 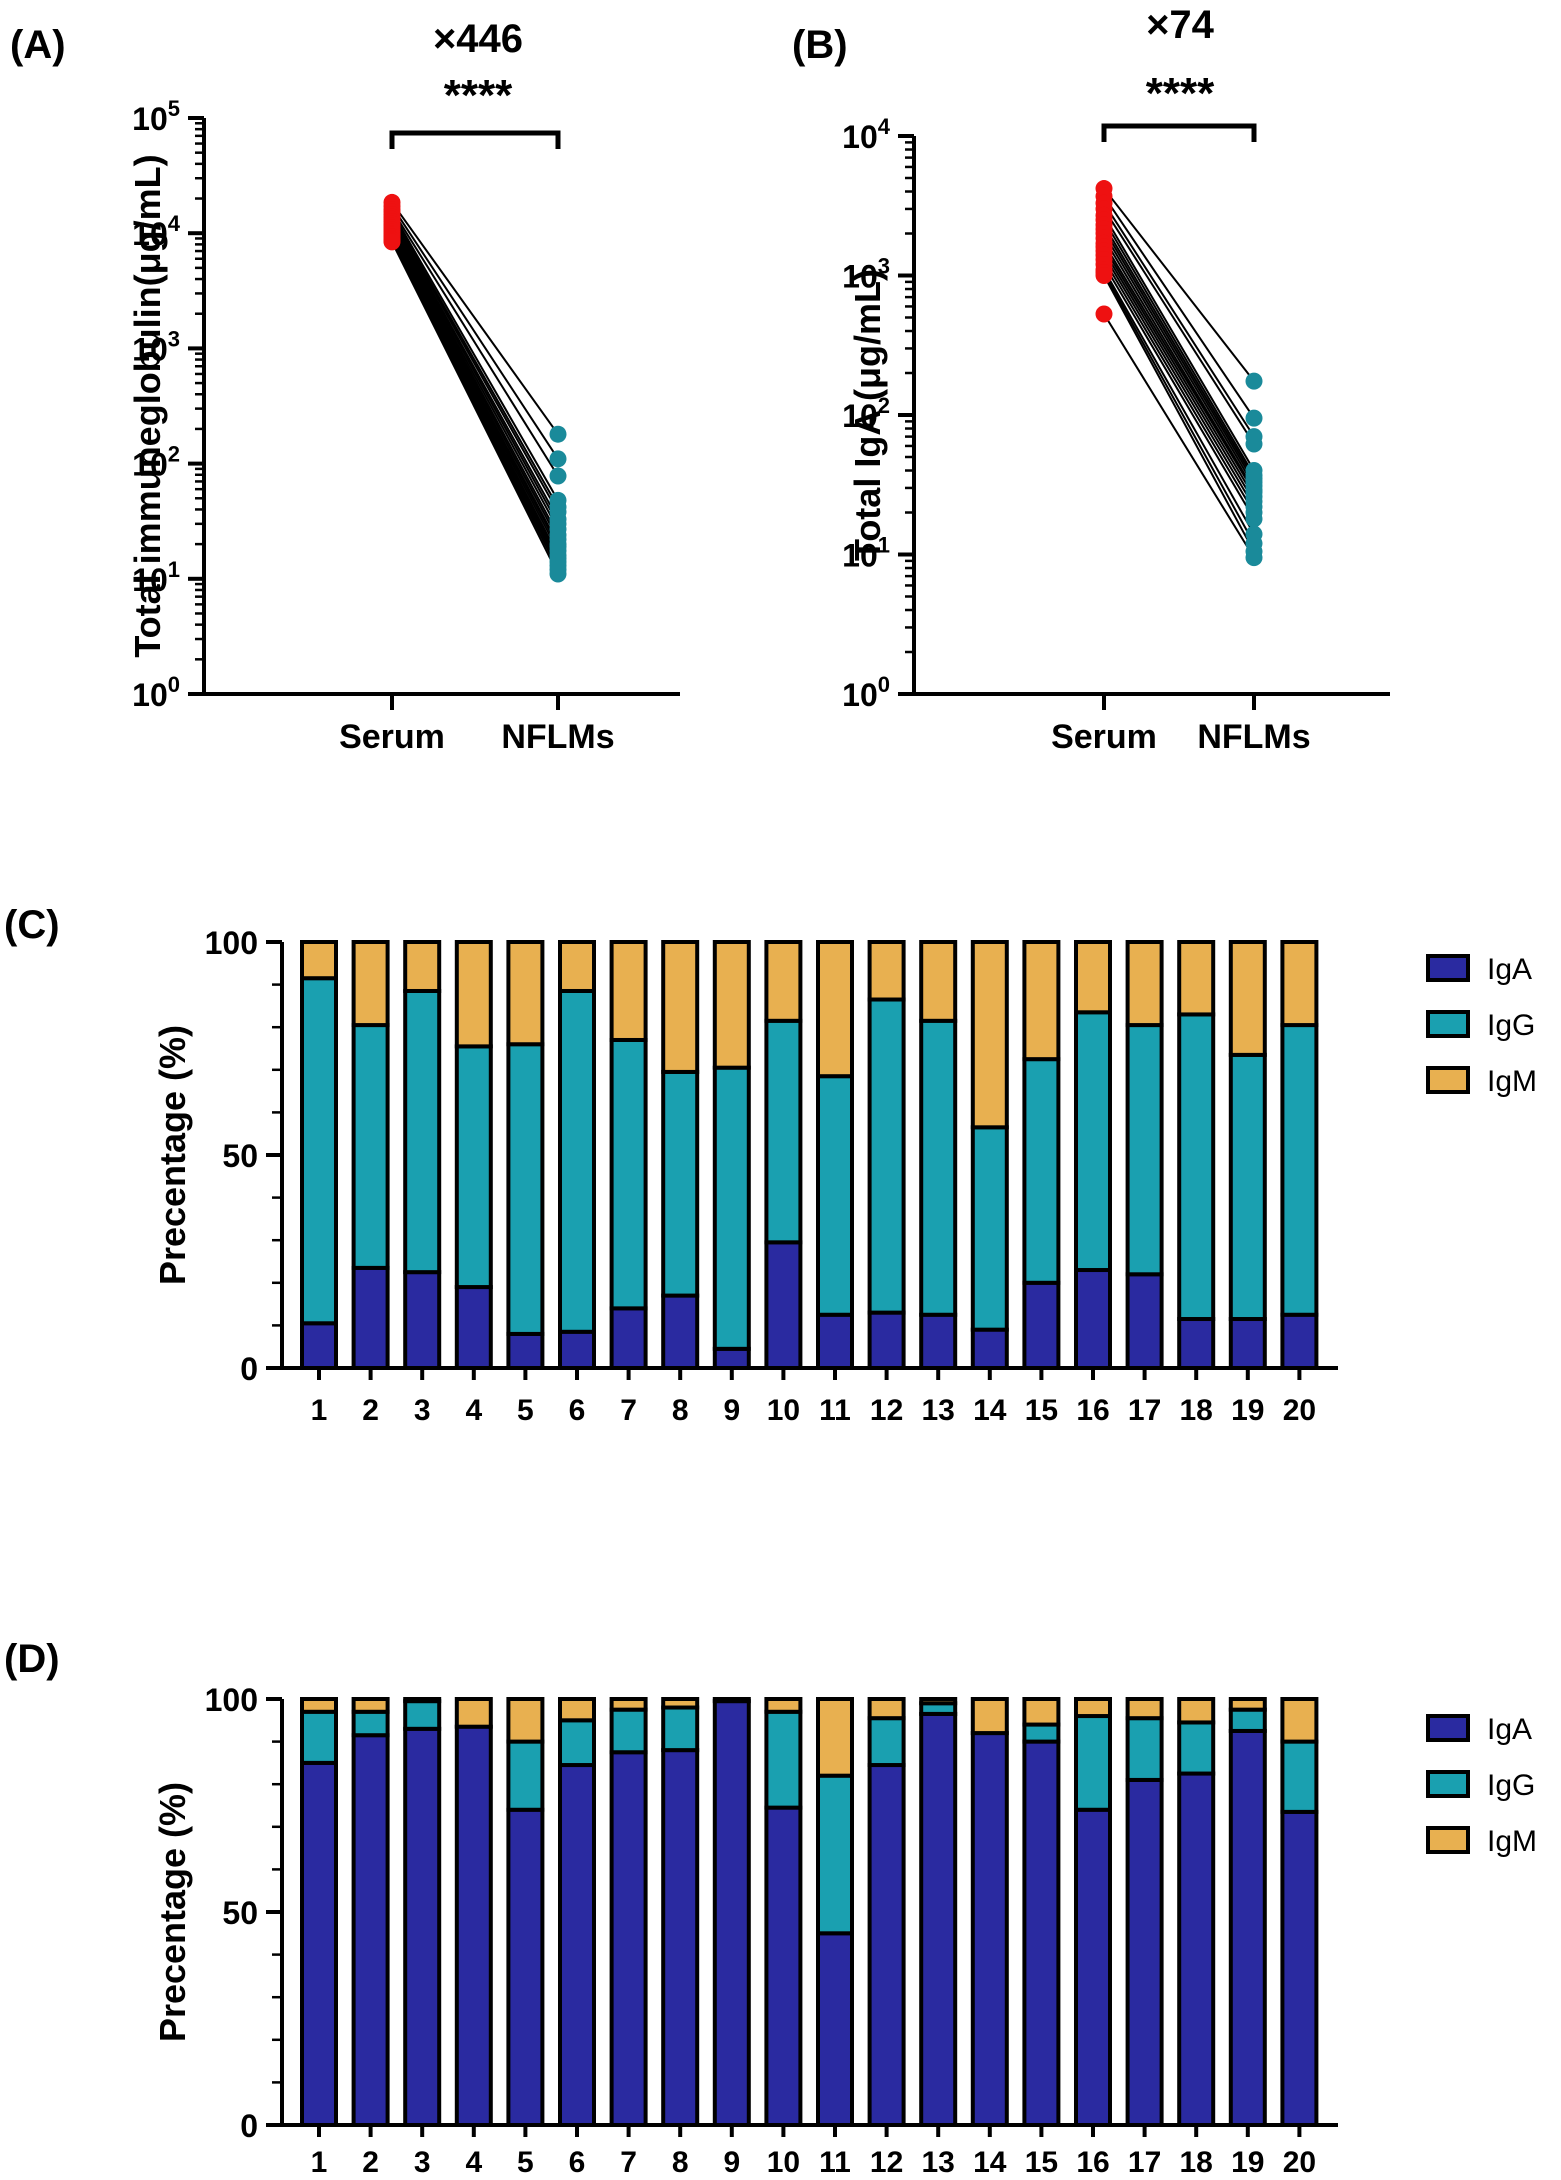 What do you see at coordinates (866, 413) in the screenshot?
I see `y-tick-label: 10²` at bounding box center [866, 413].